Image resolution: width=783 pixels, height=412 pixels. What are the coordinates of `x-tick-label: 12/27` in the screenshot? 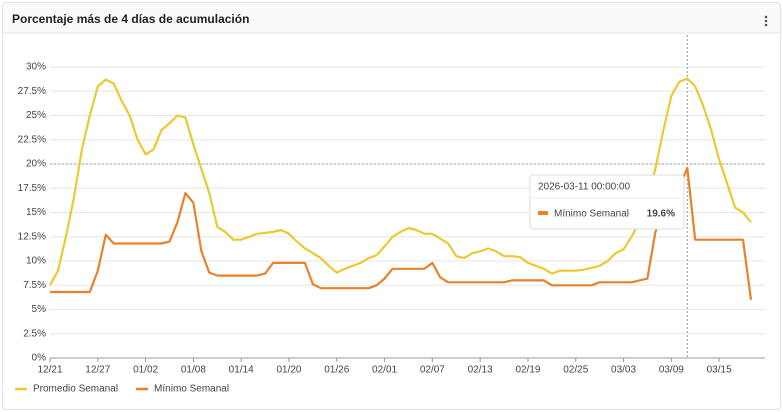 It's located at (97, 370).